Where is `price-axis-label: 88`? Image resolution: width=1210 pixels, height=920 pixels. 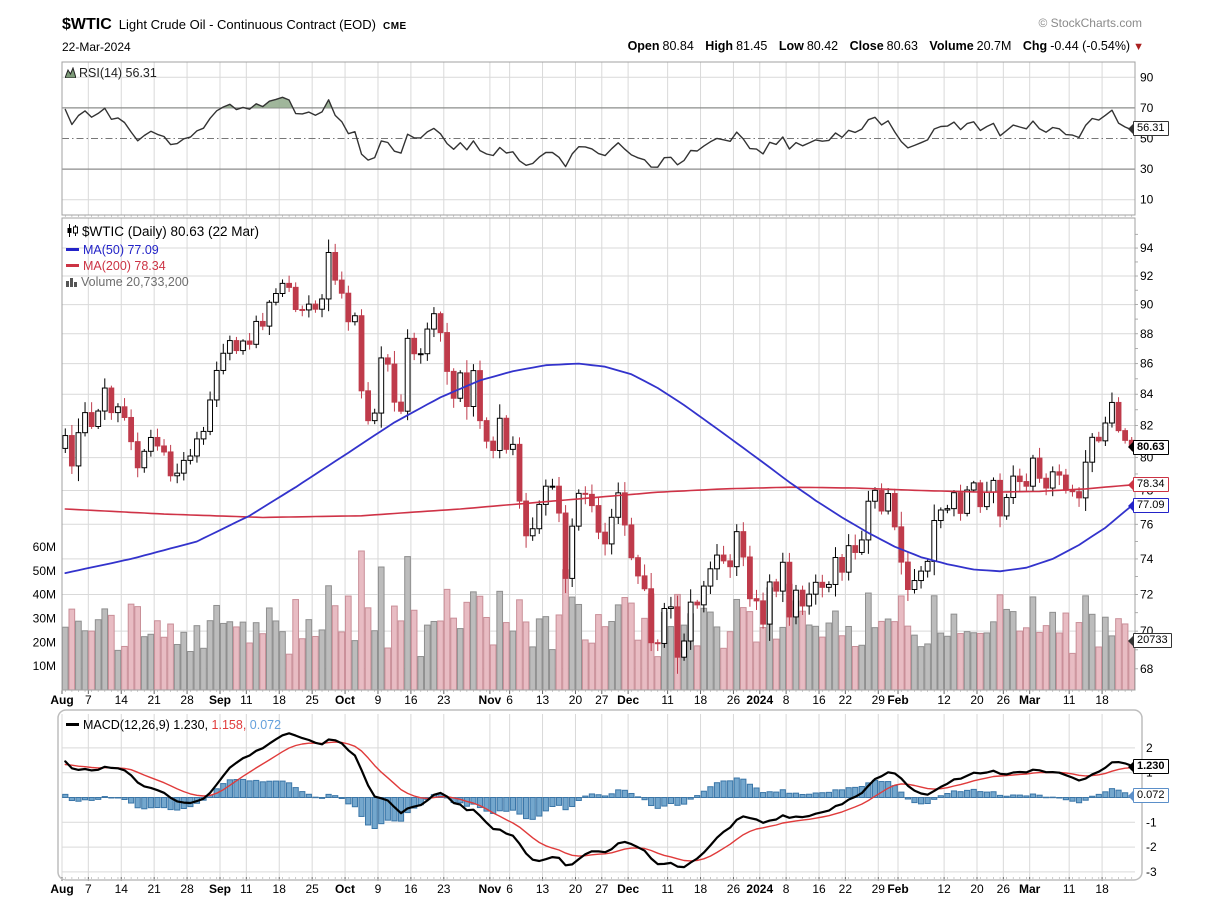 price-axis-label: 88 is located at coordinates (1147, 334).